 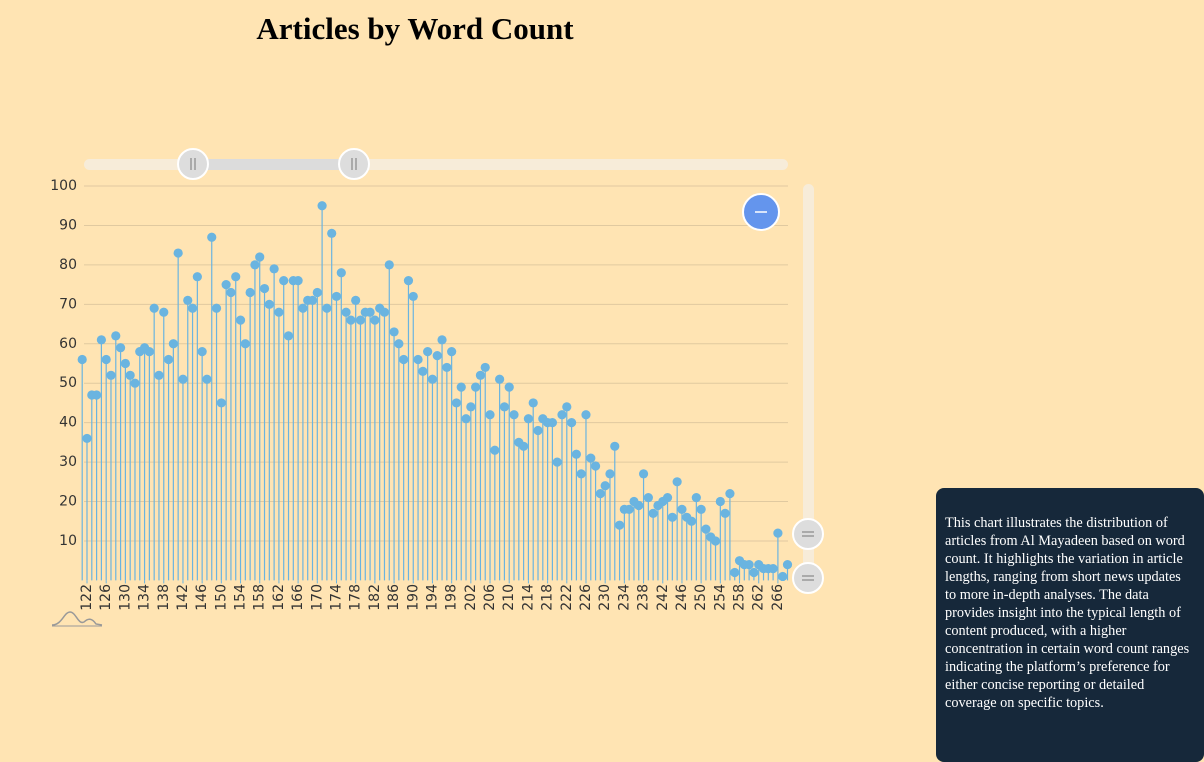 What do you see at coordinates (509, 597) in the screenshot?
I see `x-tick-label: 210` at bounding box center [509, 597].